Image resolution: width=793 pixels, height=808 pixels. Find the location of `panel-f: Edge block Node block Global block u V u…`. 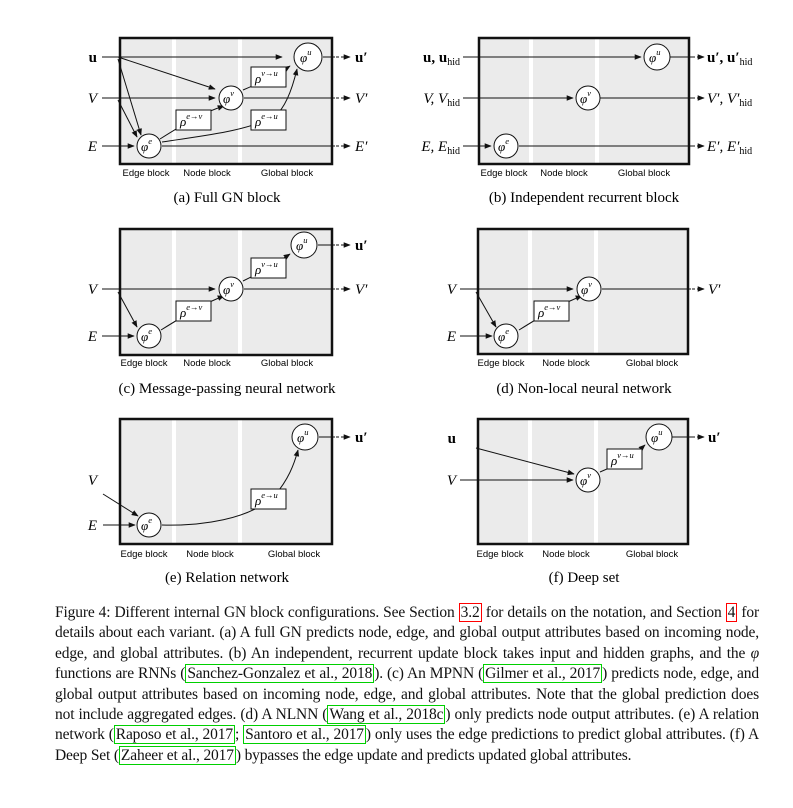

panel-f: Edge block Node block Global block u V u… is located at coordinates (584, 501).